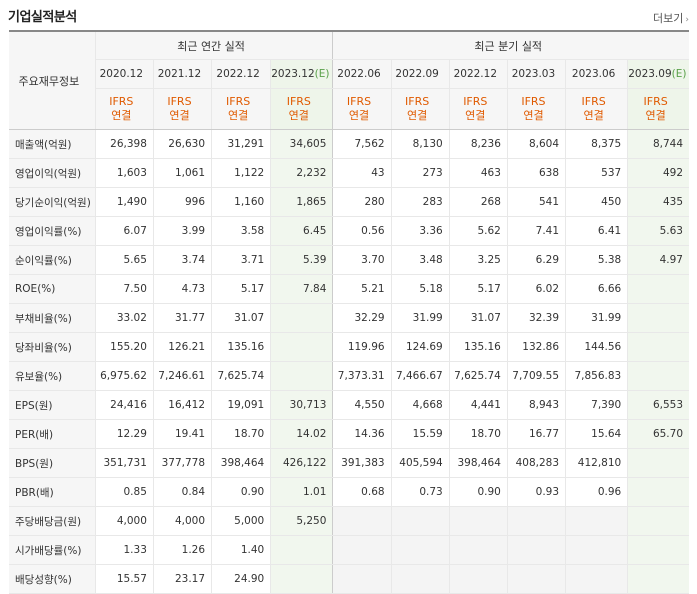  What do you see at coordinates (478, 260) in the screenshot?
I see `table-cell: 3.25` at bounding box center [478, 260].